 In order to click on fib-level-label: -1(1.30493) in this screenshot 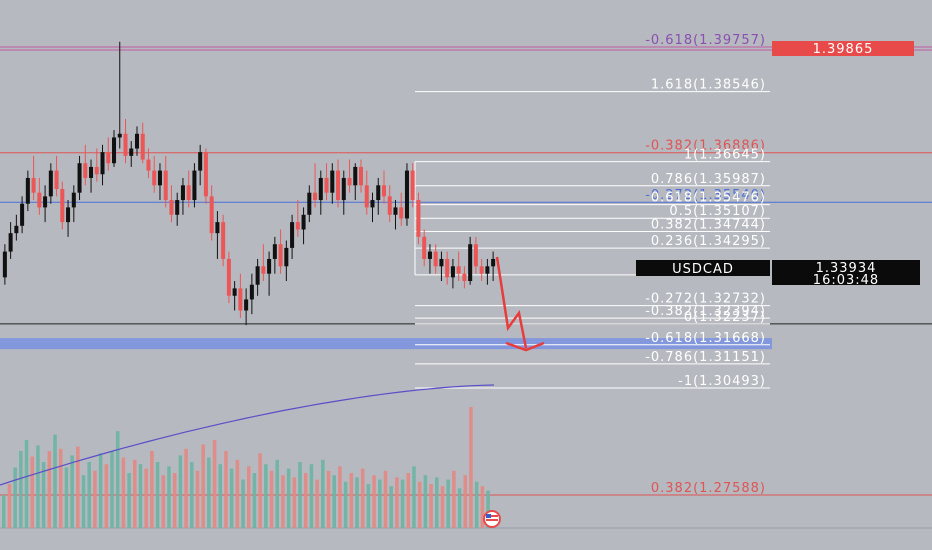, I will do `click(722, 381)`.